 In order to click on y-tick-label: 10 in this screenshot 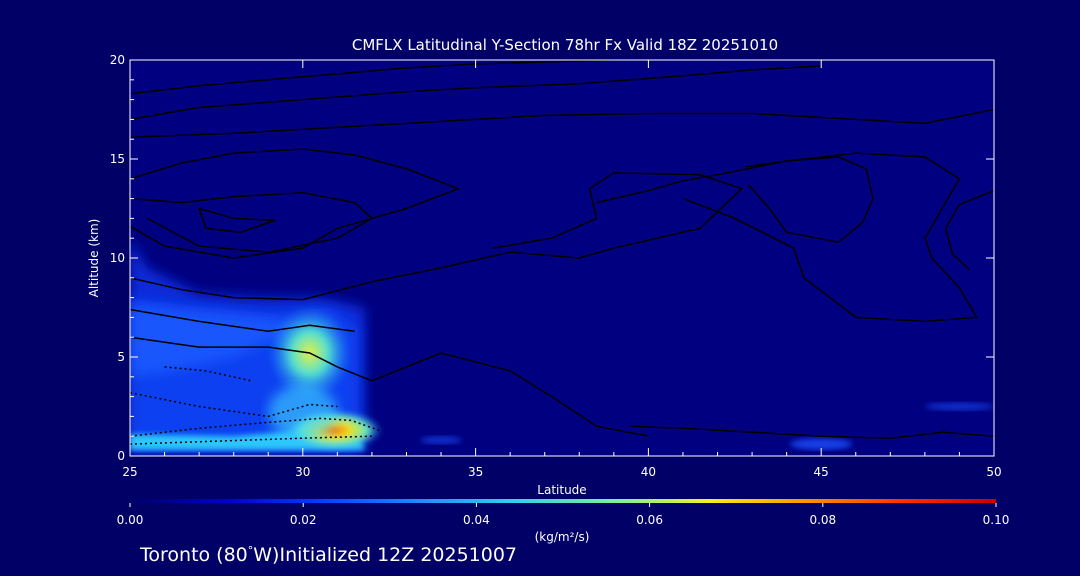, I will do `click(117, 258)`.